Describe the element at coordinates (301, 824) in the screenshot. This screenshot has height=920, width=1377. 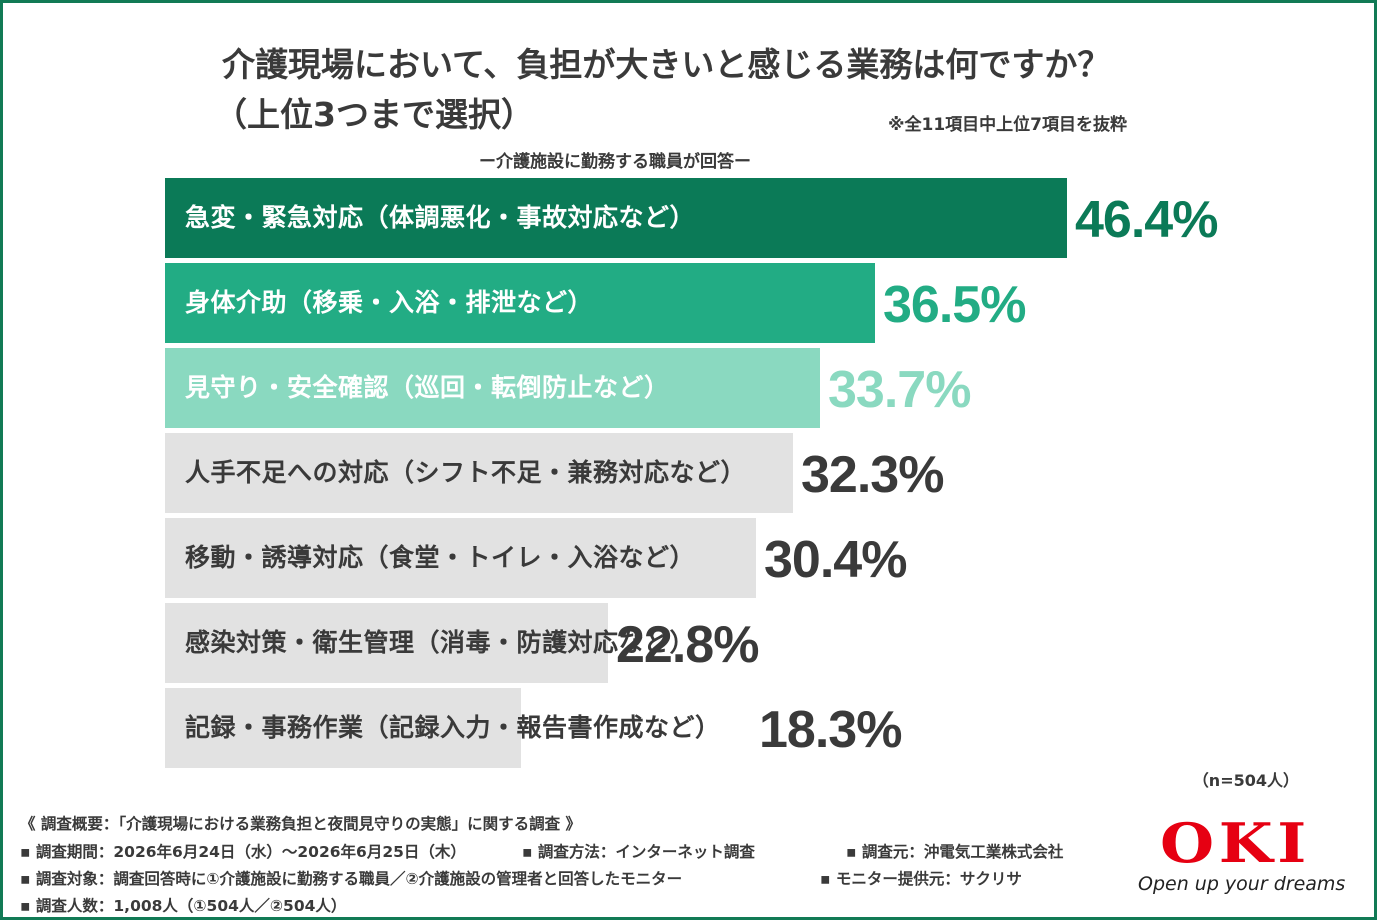
I see `survey-overview: 《 調査概要：「介護現場における業務負担と夜間見守りの実態」に関する調査 》` at that location.